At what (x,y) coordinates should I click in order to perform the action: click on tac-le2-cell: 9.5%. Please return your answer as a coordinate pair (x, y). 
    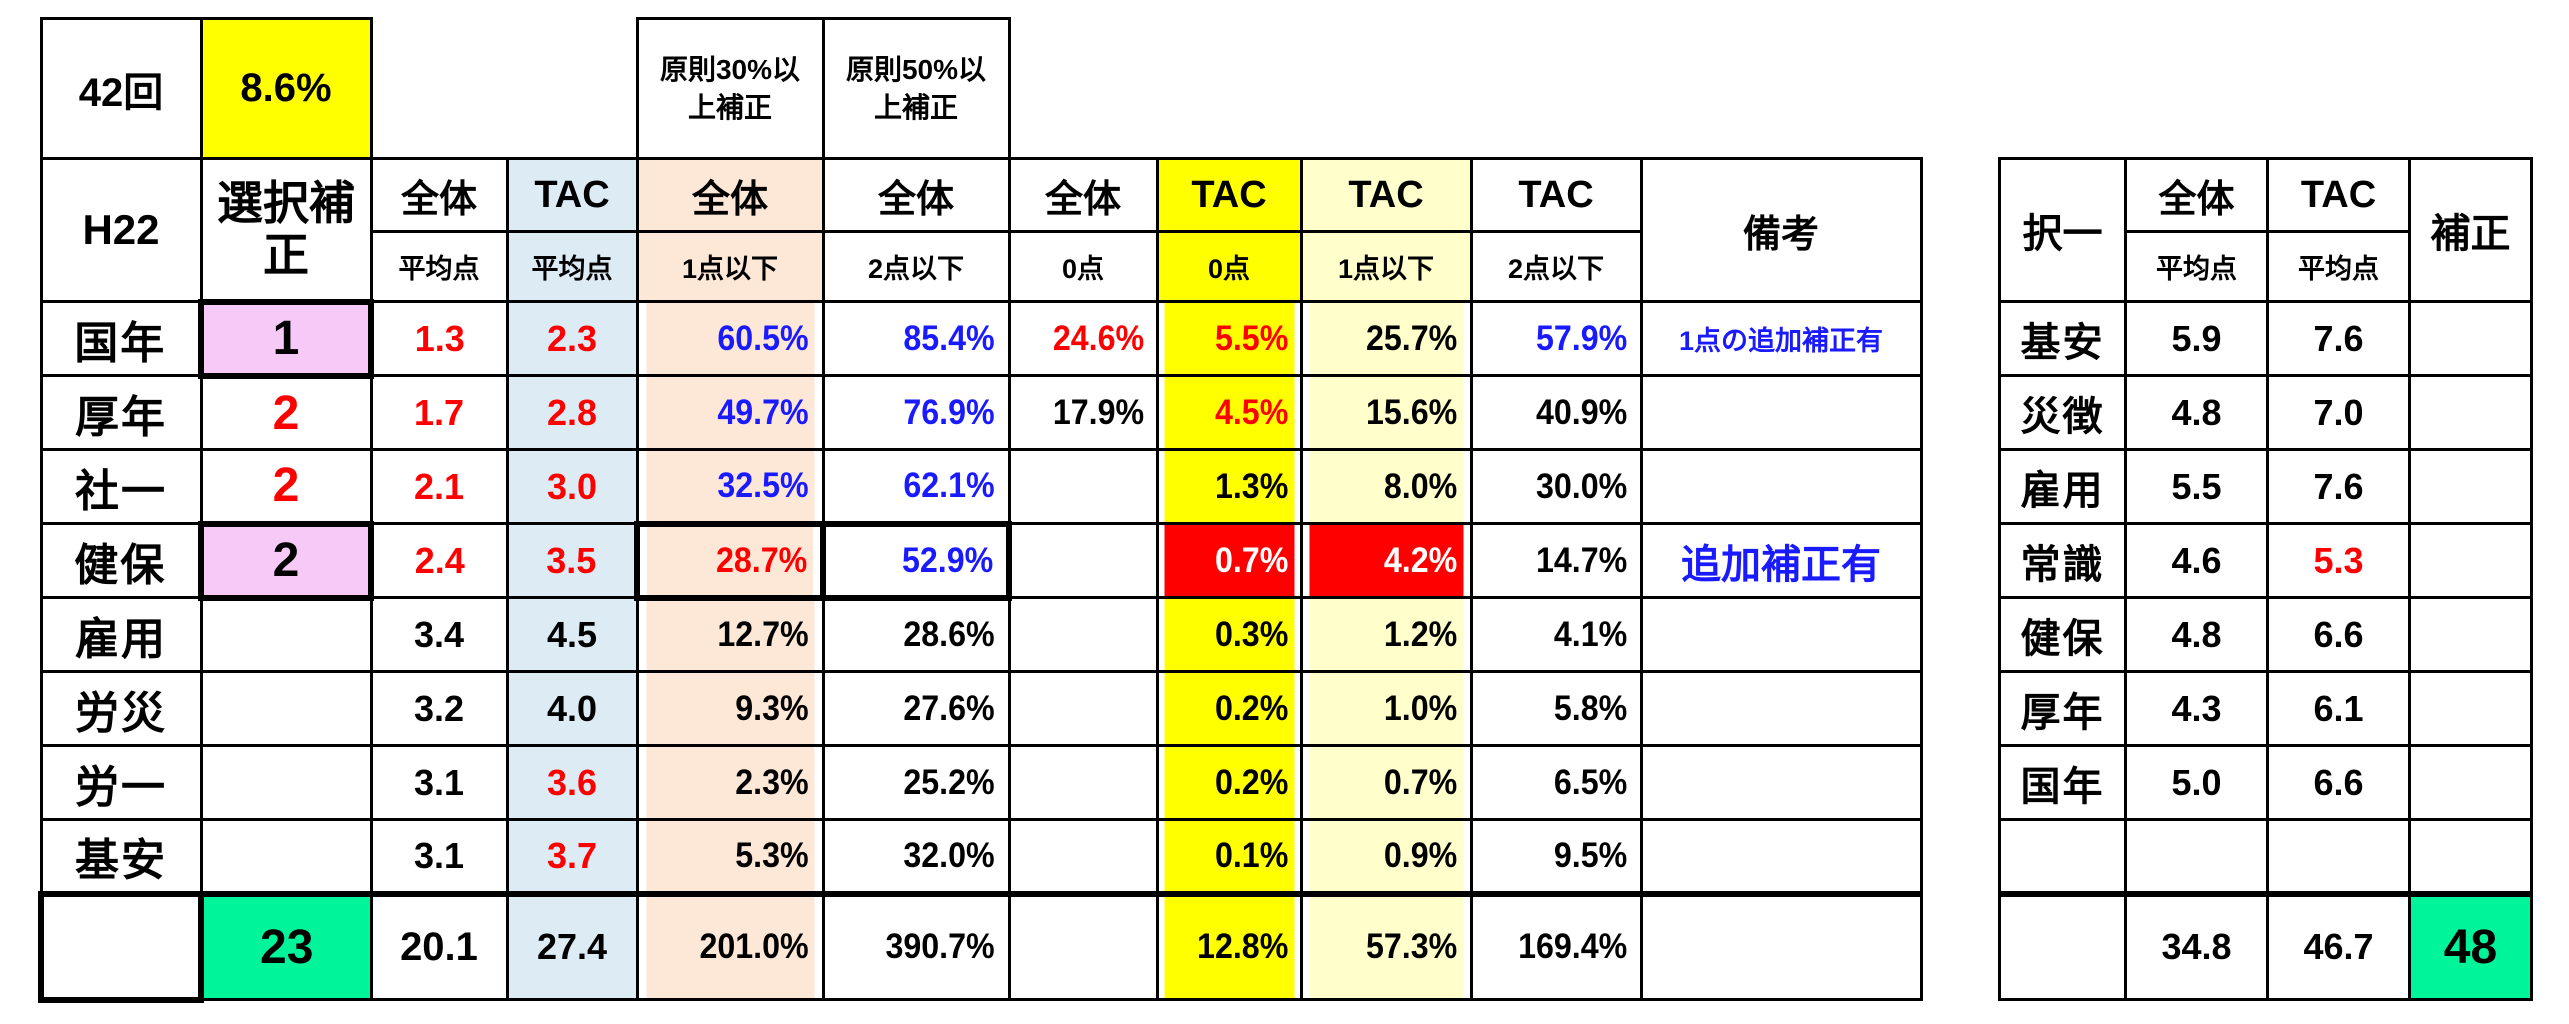
    Looking at the image, I should click on (1556, 856).